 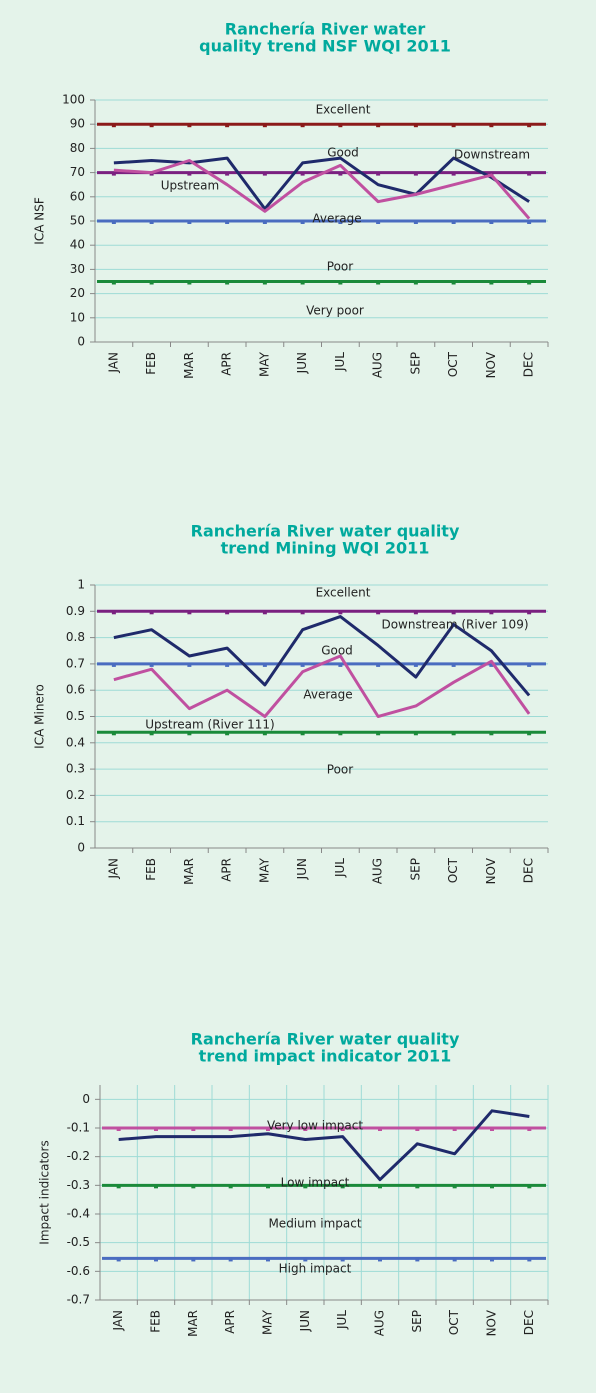 What do you see at coordinates (340, 267) in the screenshot?
I see `zone-label: Poor` at bounding box center [340, 267].